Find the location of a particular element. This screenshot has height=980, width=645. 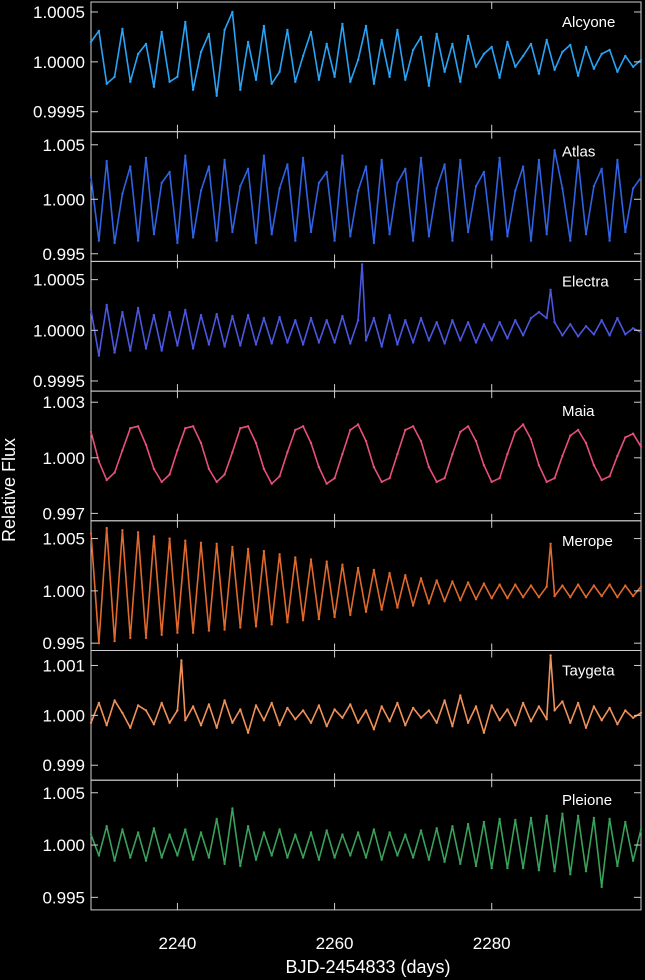

x-axis-tick-labels: 2240 2260 2280 is located at coordinates (335, 943).